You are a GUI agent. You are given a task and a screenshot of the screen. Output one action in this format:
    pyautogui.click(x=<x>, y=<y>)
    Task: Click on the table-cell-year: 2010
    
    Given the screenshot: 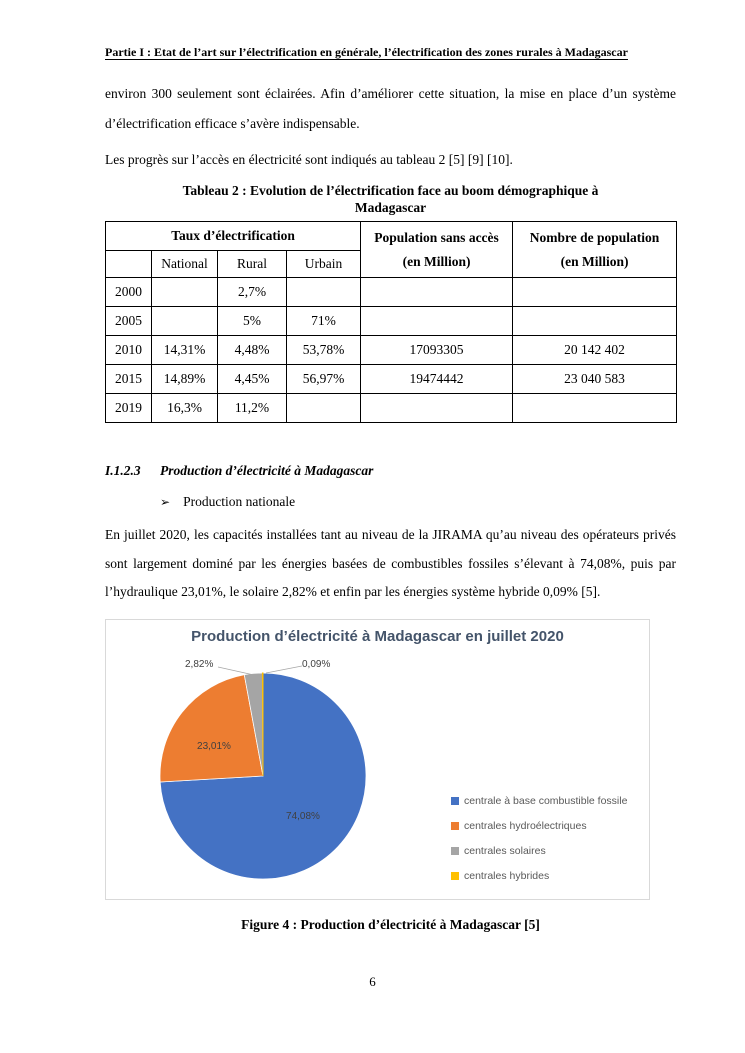 What is the action you would take?
    pyautogui.click(x=128, y=350)
    